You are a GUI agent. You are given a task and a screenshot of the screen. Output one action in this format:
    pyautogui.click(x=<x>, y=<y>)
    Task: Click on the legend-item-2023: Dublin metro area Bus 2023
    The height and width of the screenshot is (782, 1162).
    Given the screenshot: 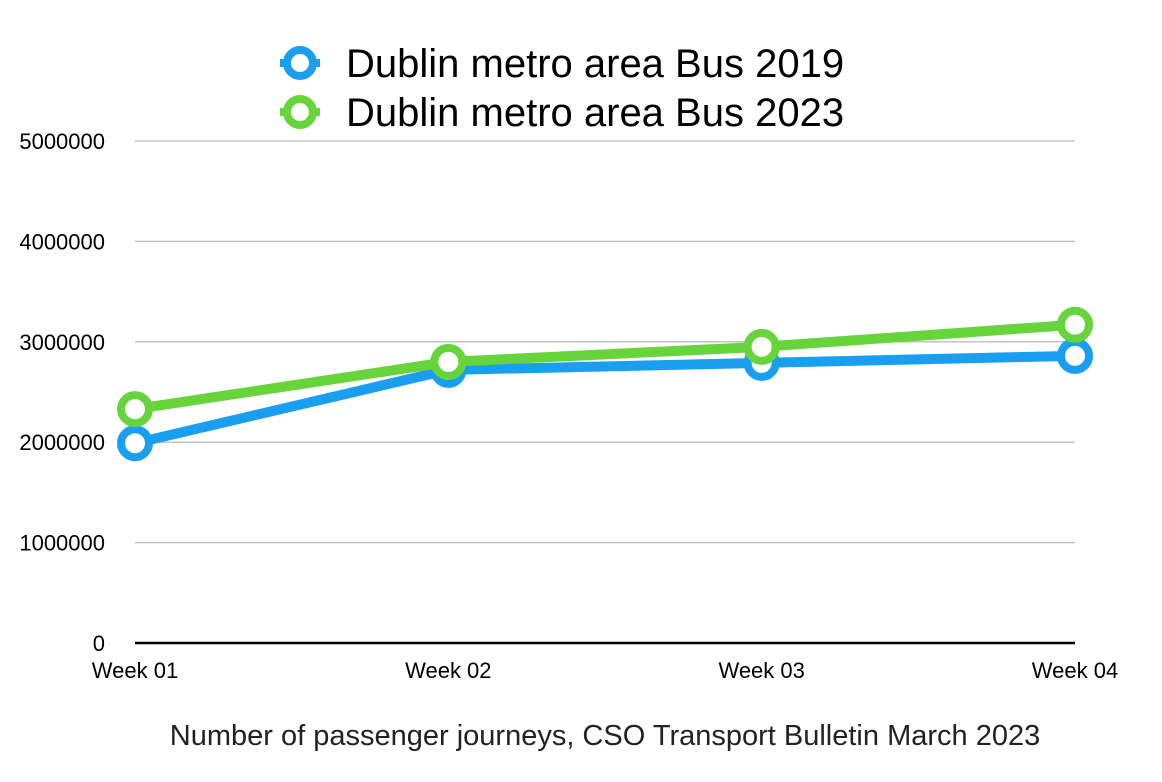 What is the action you would take?
    pyautogui.click(x=562, y=113)
    